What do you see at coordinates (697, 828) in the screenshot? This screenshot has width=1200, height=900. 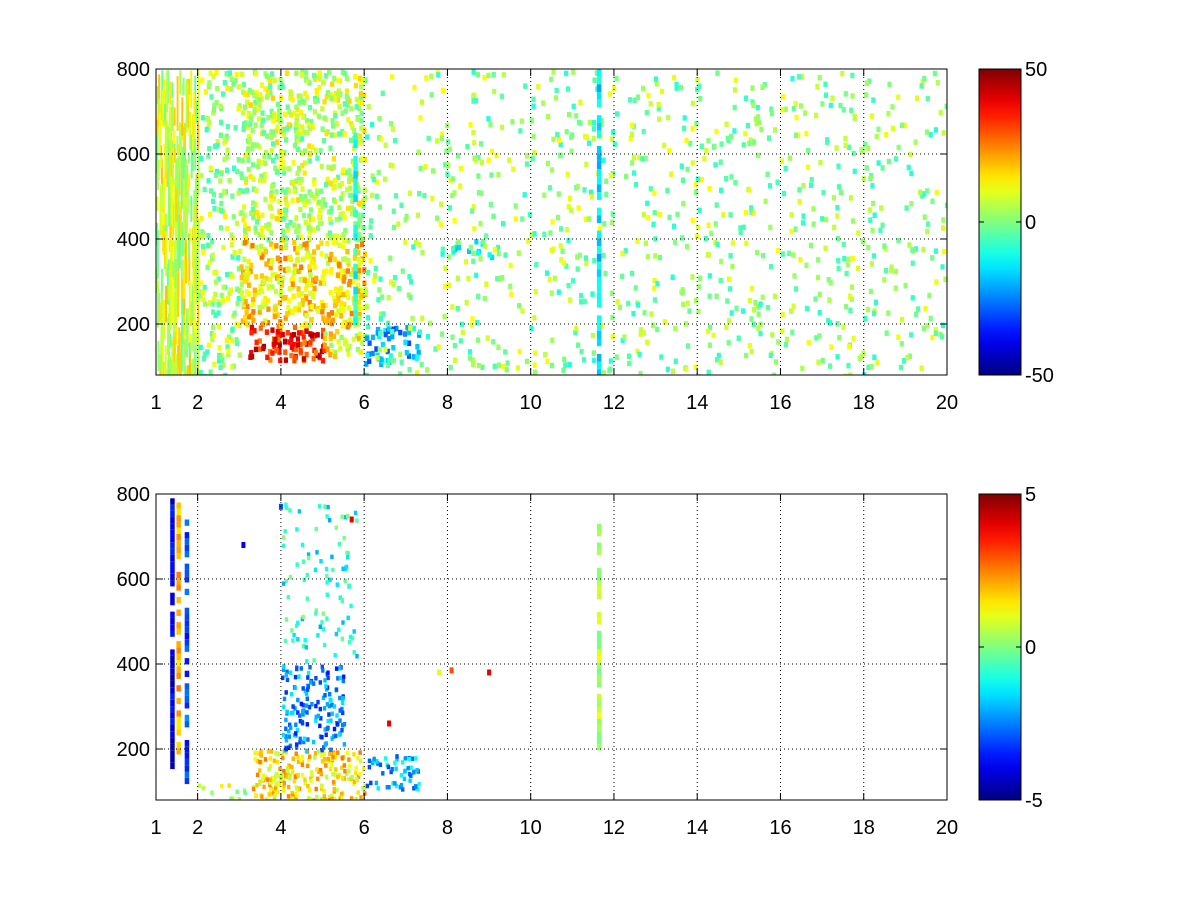 I see `x-tick-label: 14` at bounding box center [697, 828].